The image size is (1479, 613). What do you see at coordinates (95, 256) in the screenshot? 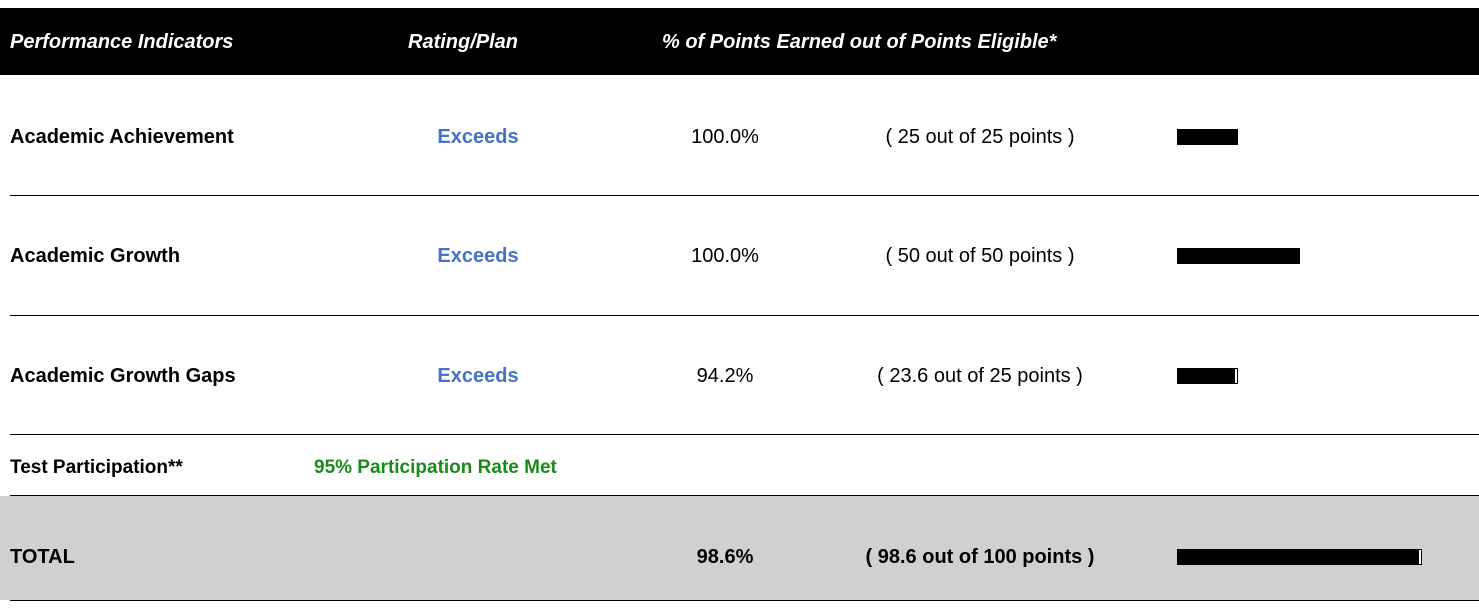
I see `indicator: Academic Growth` at bounding box center [95, 256].